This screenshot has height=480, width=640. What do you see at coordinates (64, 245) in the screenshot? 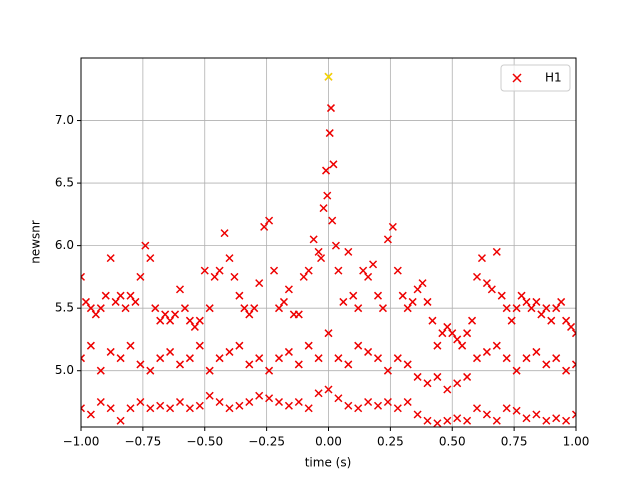
I see `y-tick-label: 6.0` at bounding box center [64, 245].